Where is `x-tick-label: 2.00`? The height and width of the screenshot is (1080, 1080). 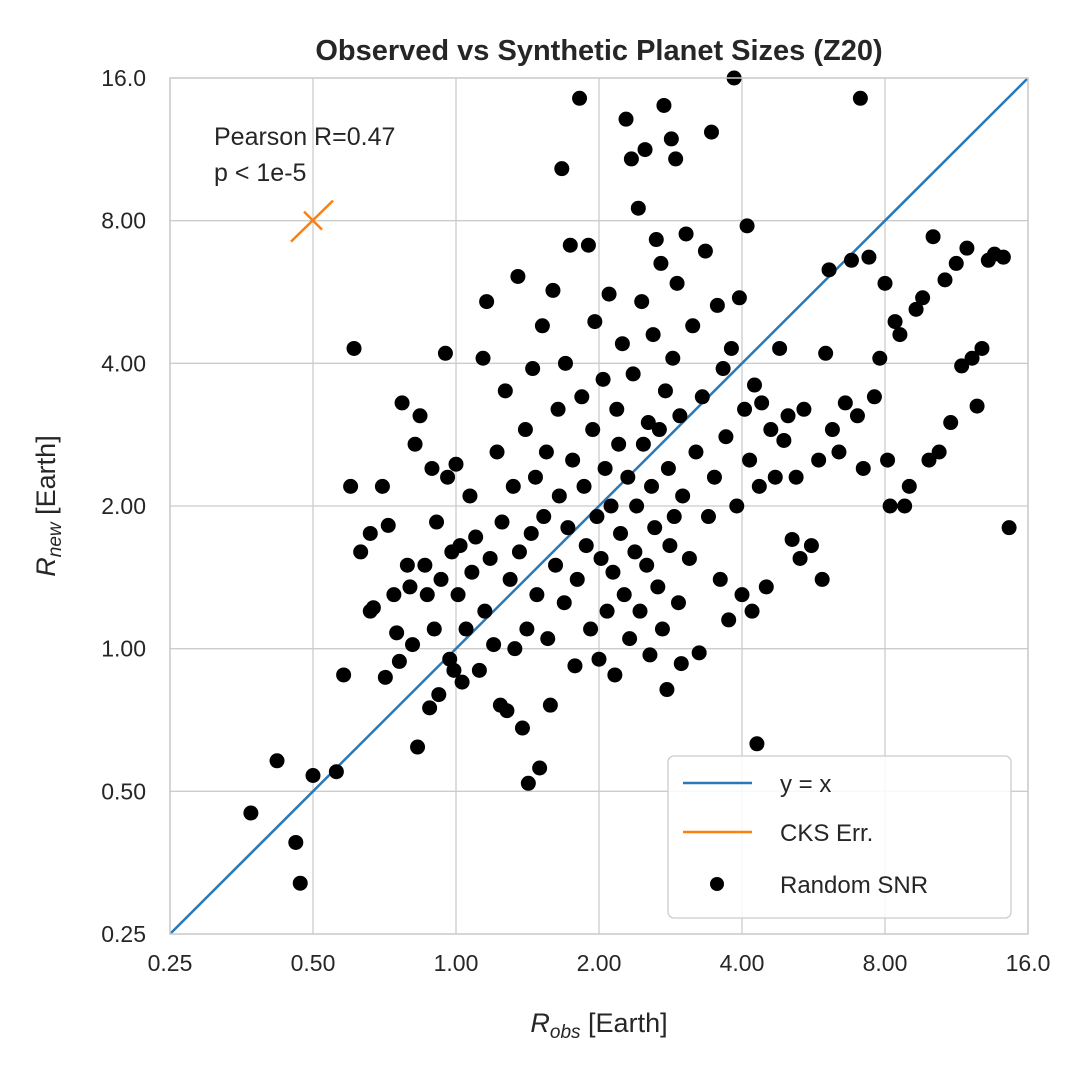
x-tick-label: 2.00 is located at coordinates (599, 963).